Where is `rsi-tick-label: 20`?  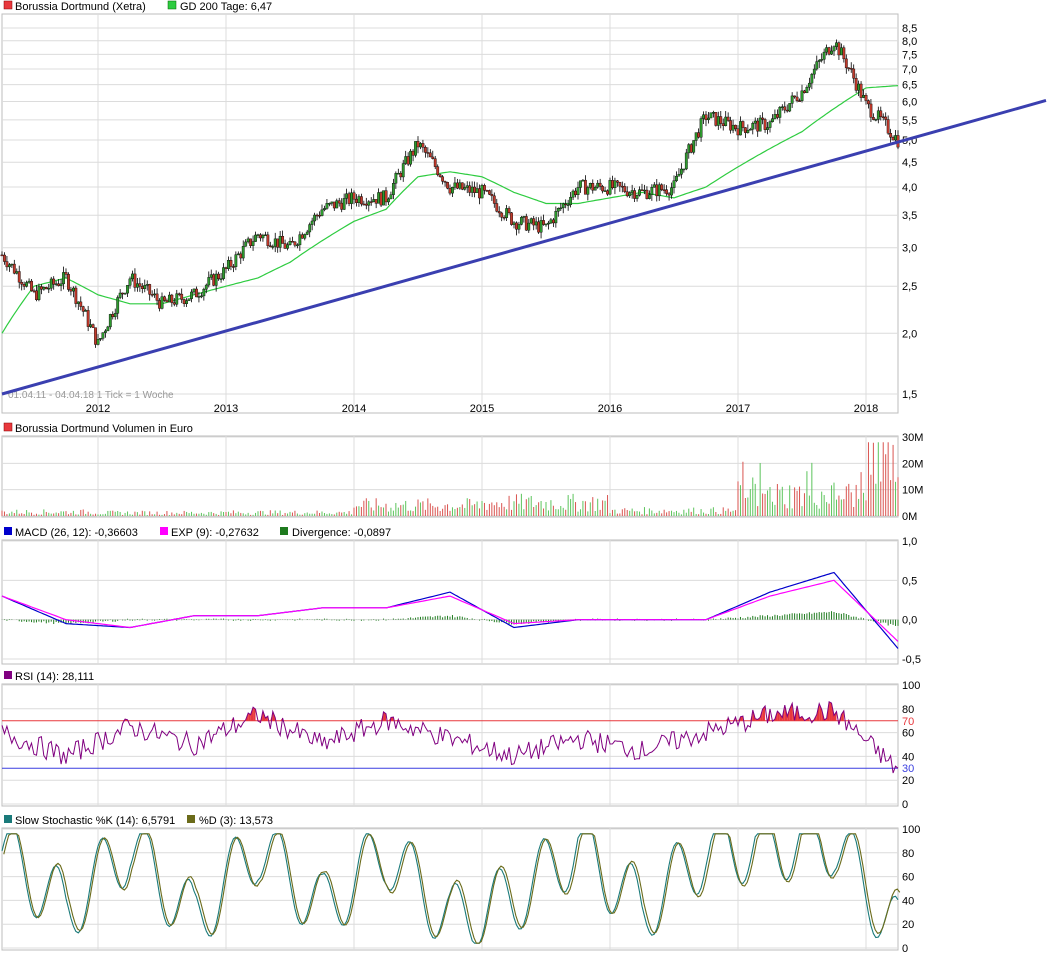
rsi-tick-label: 20 is located at coordinates (908, 781).